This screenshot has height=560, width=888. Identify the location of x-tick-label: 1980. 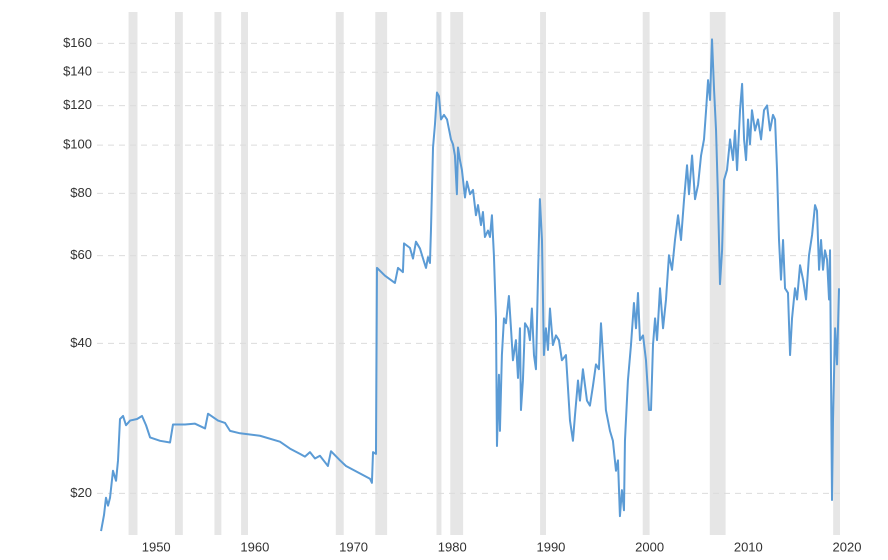
(452, 546).